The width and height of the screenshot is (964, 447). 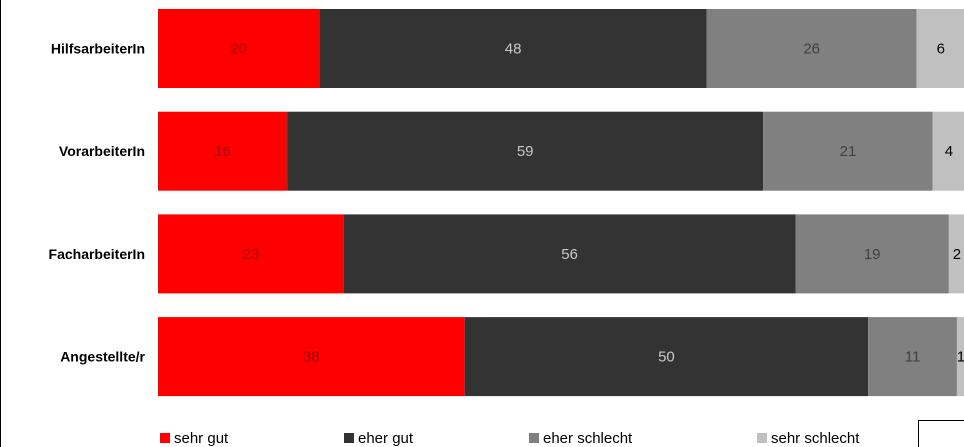 What do you see at coordinates (941, 433) in the screenshot?
I see `legend-right-box` at bounding box center [941, 433].